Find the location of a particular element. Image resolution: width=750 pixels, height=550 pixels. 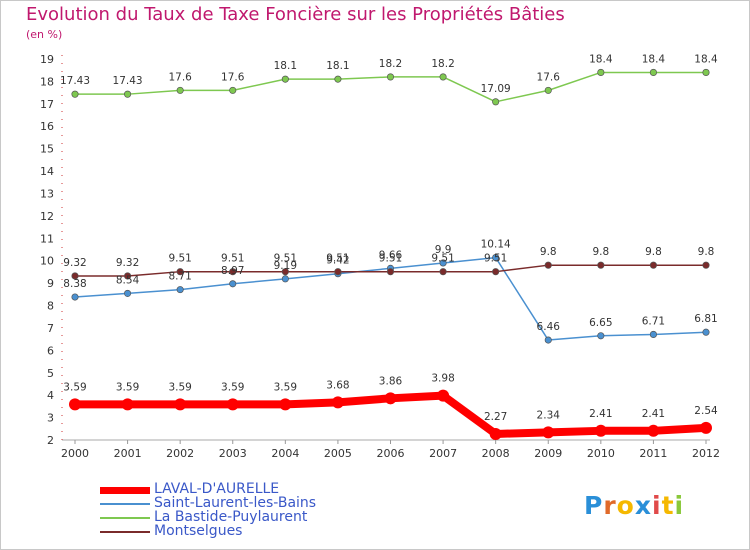

y-tick-label: 6 is located at coordinates (50, 350).